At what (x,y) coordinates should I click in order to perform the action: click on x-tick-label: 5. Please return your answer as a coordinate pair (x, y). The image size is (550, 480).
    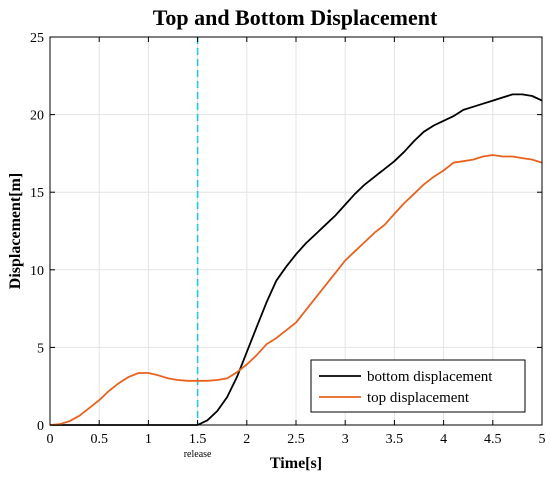
    Looking at the image, I should click on (542, 439).